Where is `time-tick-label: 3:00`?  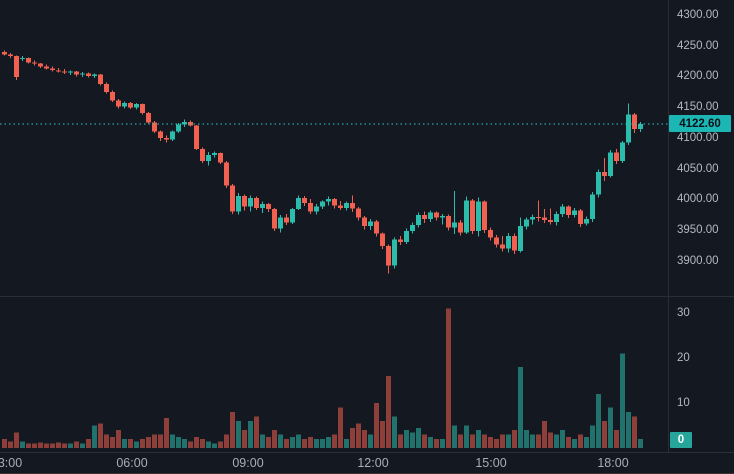 time-tick-label: 3:00 is located at coordinates (11, 463).